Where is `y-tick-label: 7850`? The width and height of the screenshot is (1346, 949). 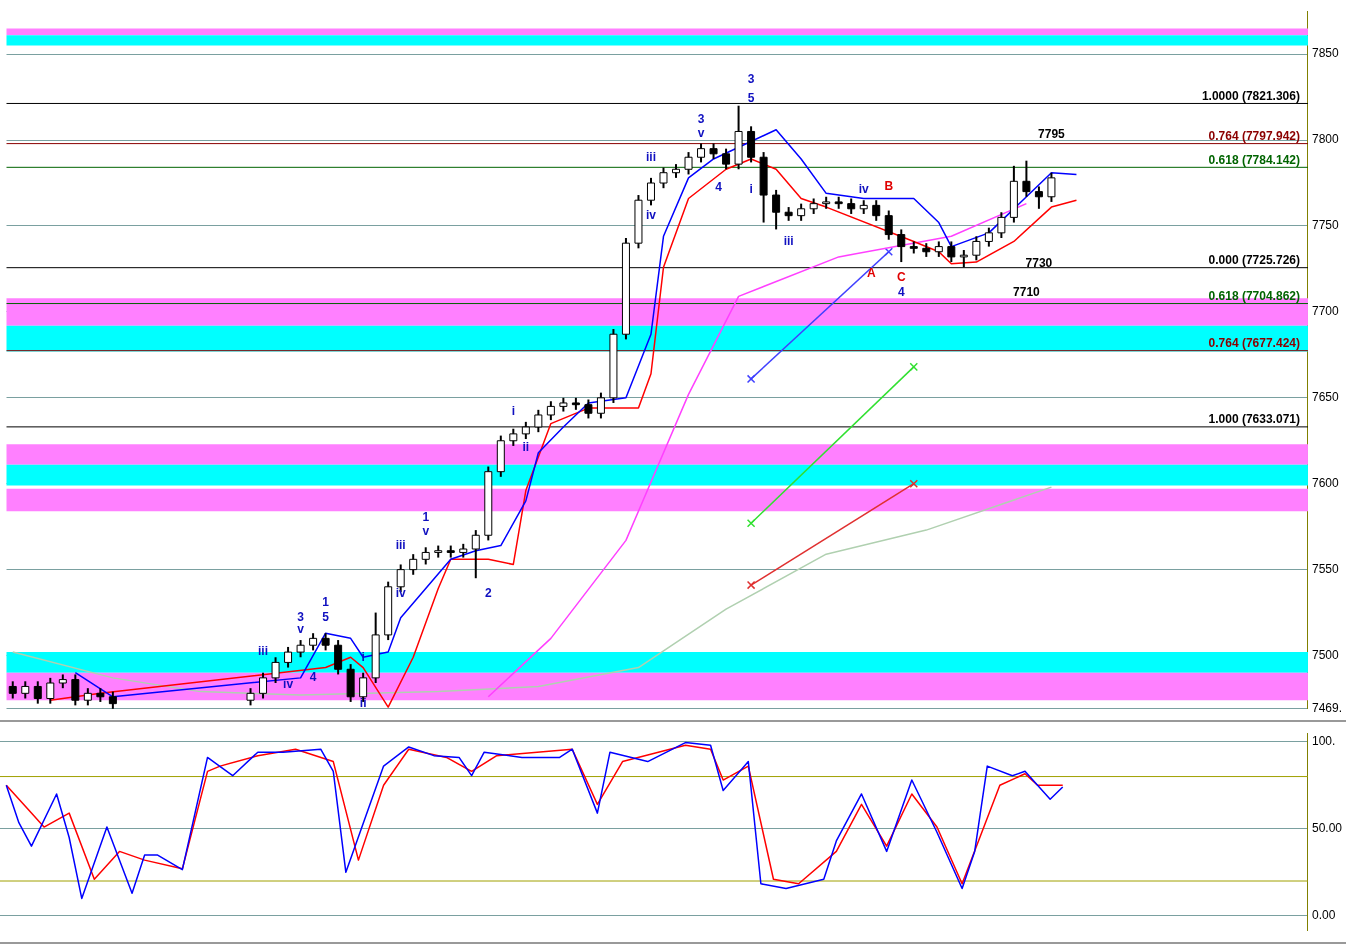 y-tick-label: 7850 is located at coordinates (1325, 53).